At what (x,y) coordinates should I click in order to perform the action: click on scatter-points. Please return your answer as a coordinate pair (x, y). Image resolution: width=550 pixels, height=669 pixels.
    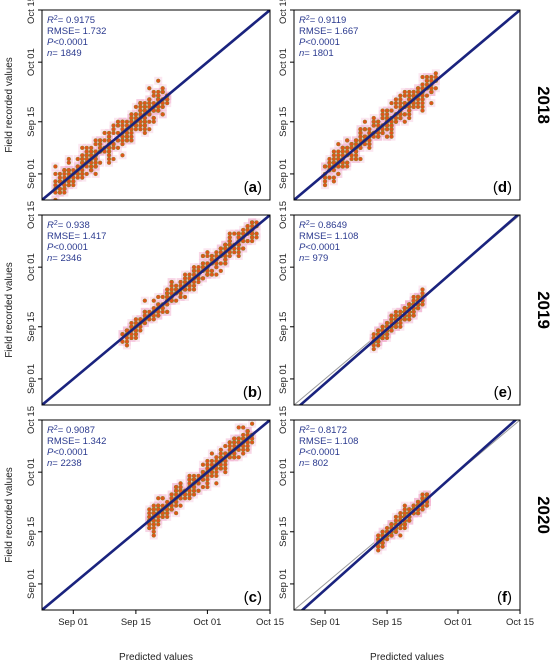
    Looking at the image, I should click on (189, 284).